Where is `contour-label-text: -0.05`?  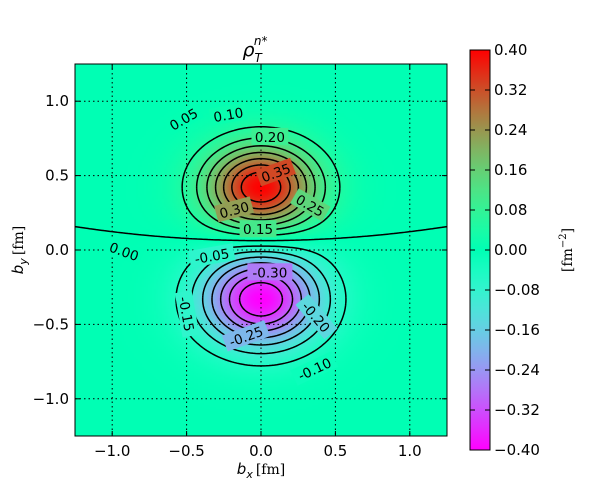
contour-label-text: -0.05 is located at coordinates (211, 257).